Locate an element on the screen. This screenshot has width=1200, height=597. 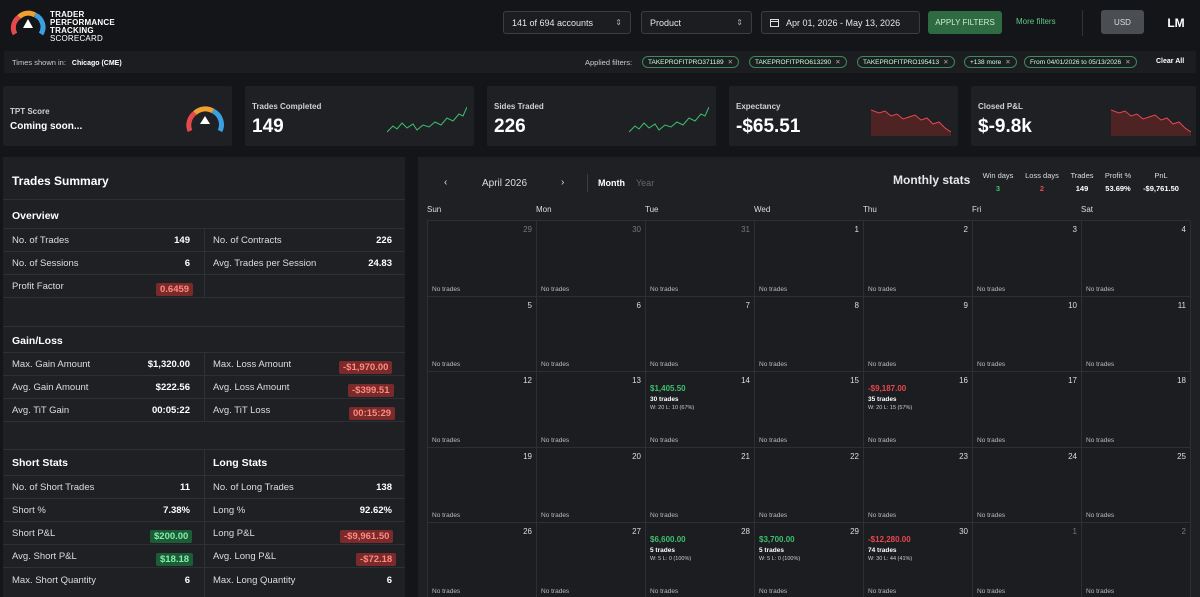
day-win-loss: W: 30 L: 44 (41%) is located at coordinates (890, 559).